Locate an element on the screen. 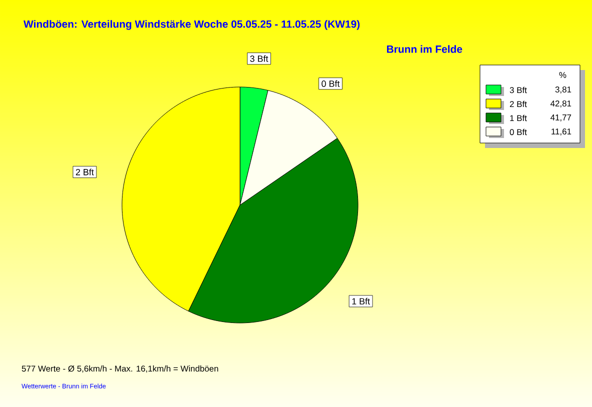 The height and width of the screenshot is (407, 592). legend-label: 1 Bft is located at coordinates (518, 118).